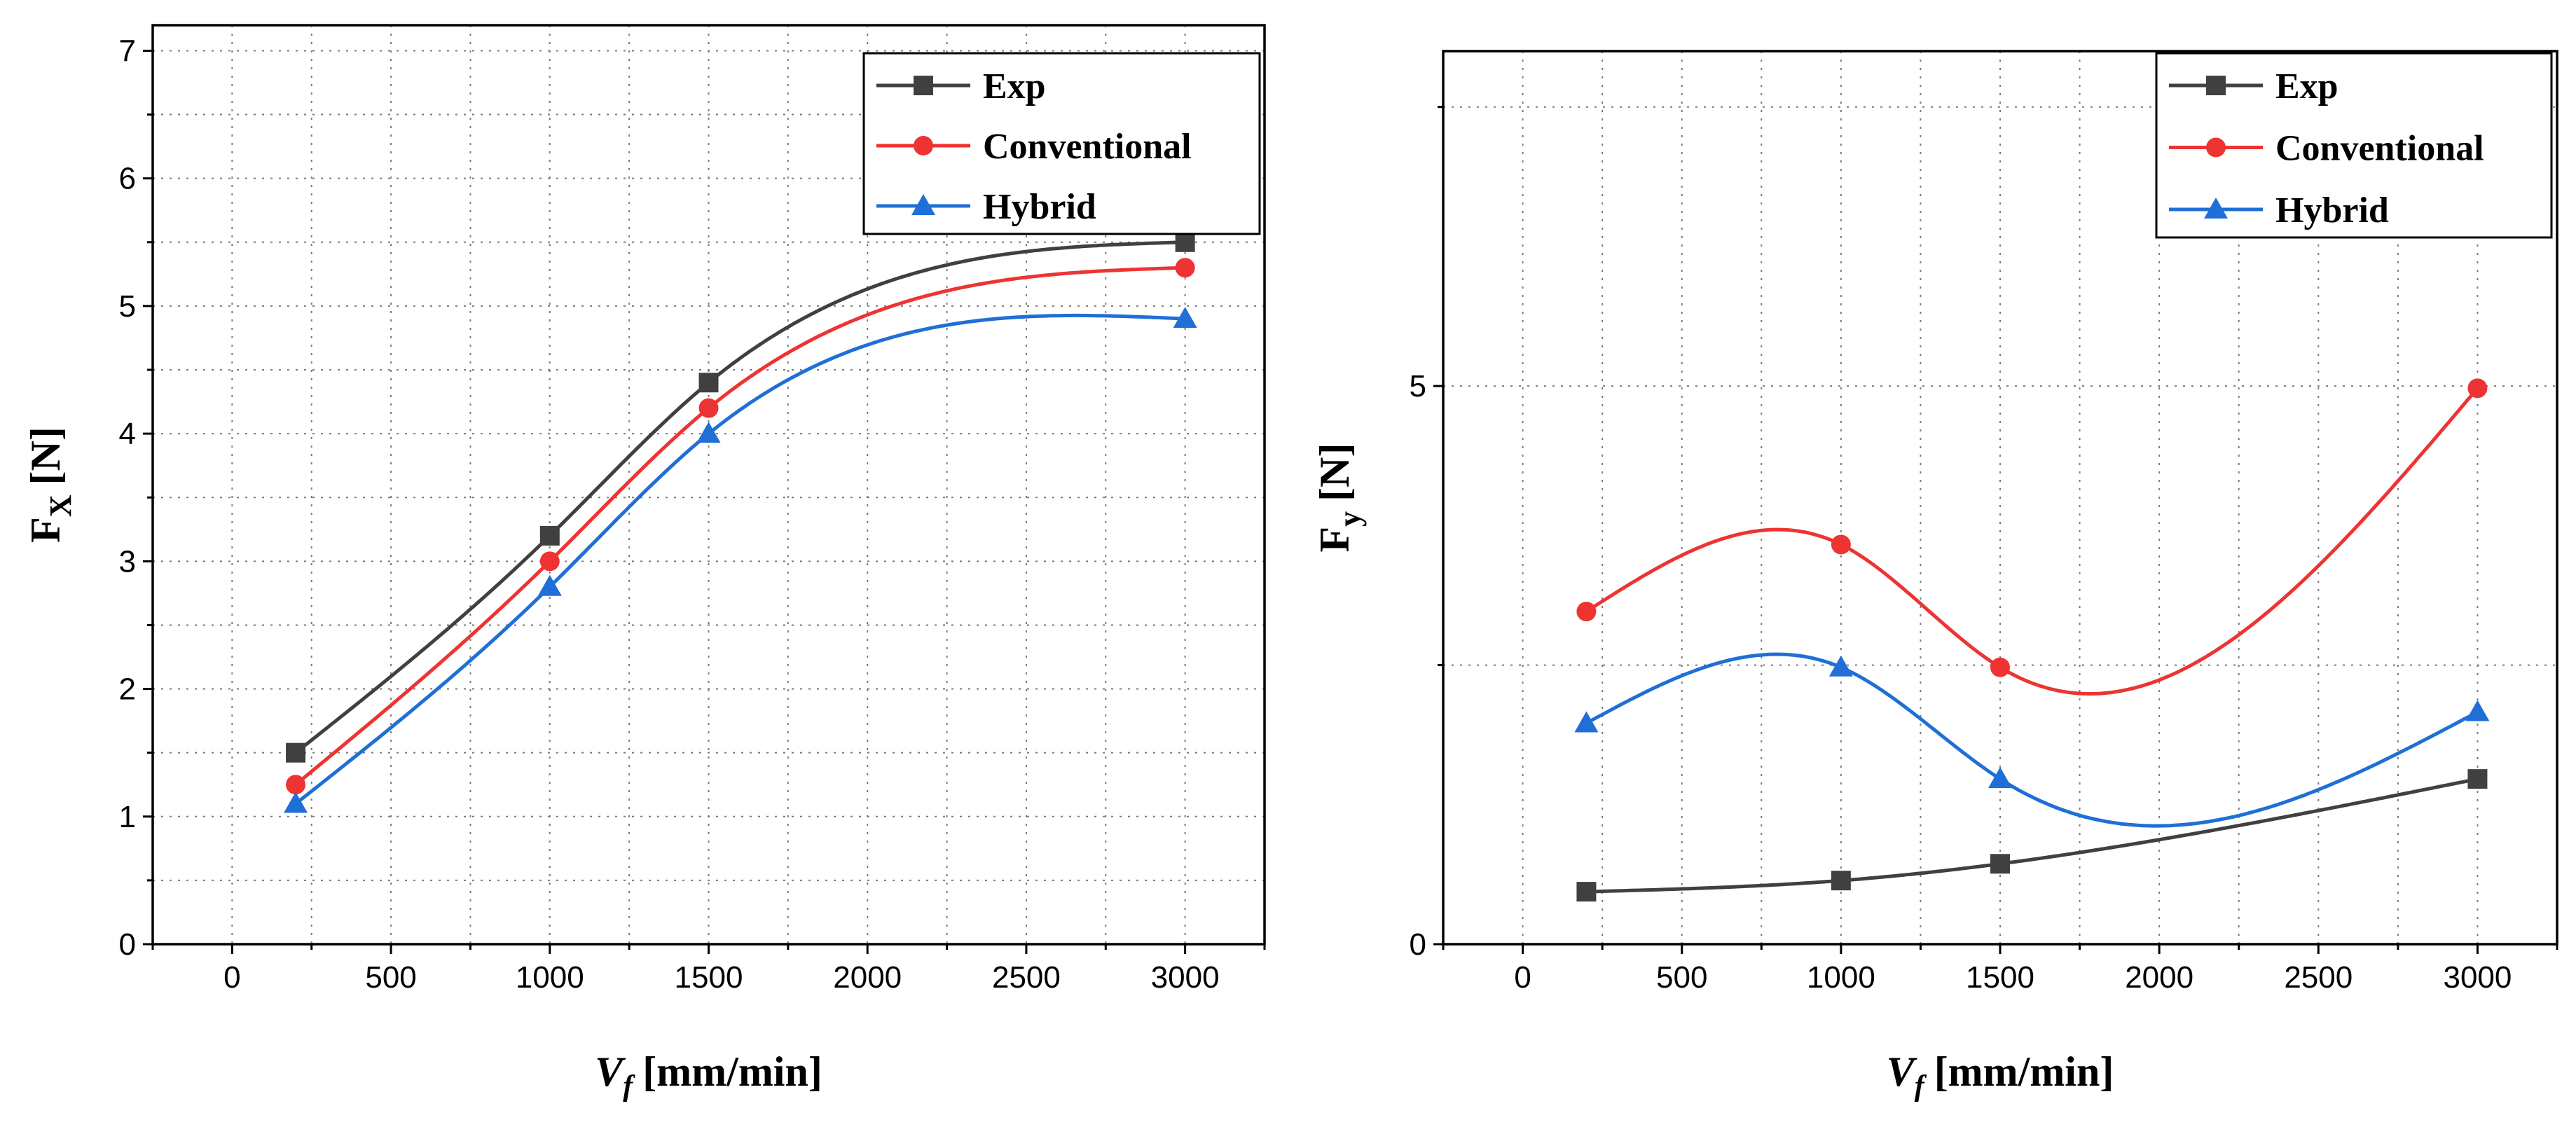 The width and height of the screenshot is (2576, 1134). I want to click on y-axis: 0 1 2 3 4 5 6 7, so click(136, 498).